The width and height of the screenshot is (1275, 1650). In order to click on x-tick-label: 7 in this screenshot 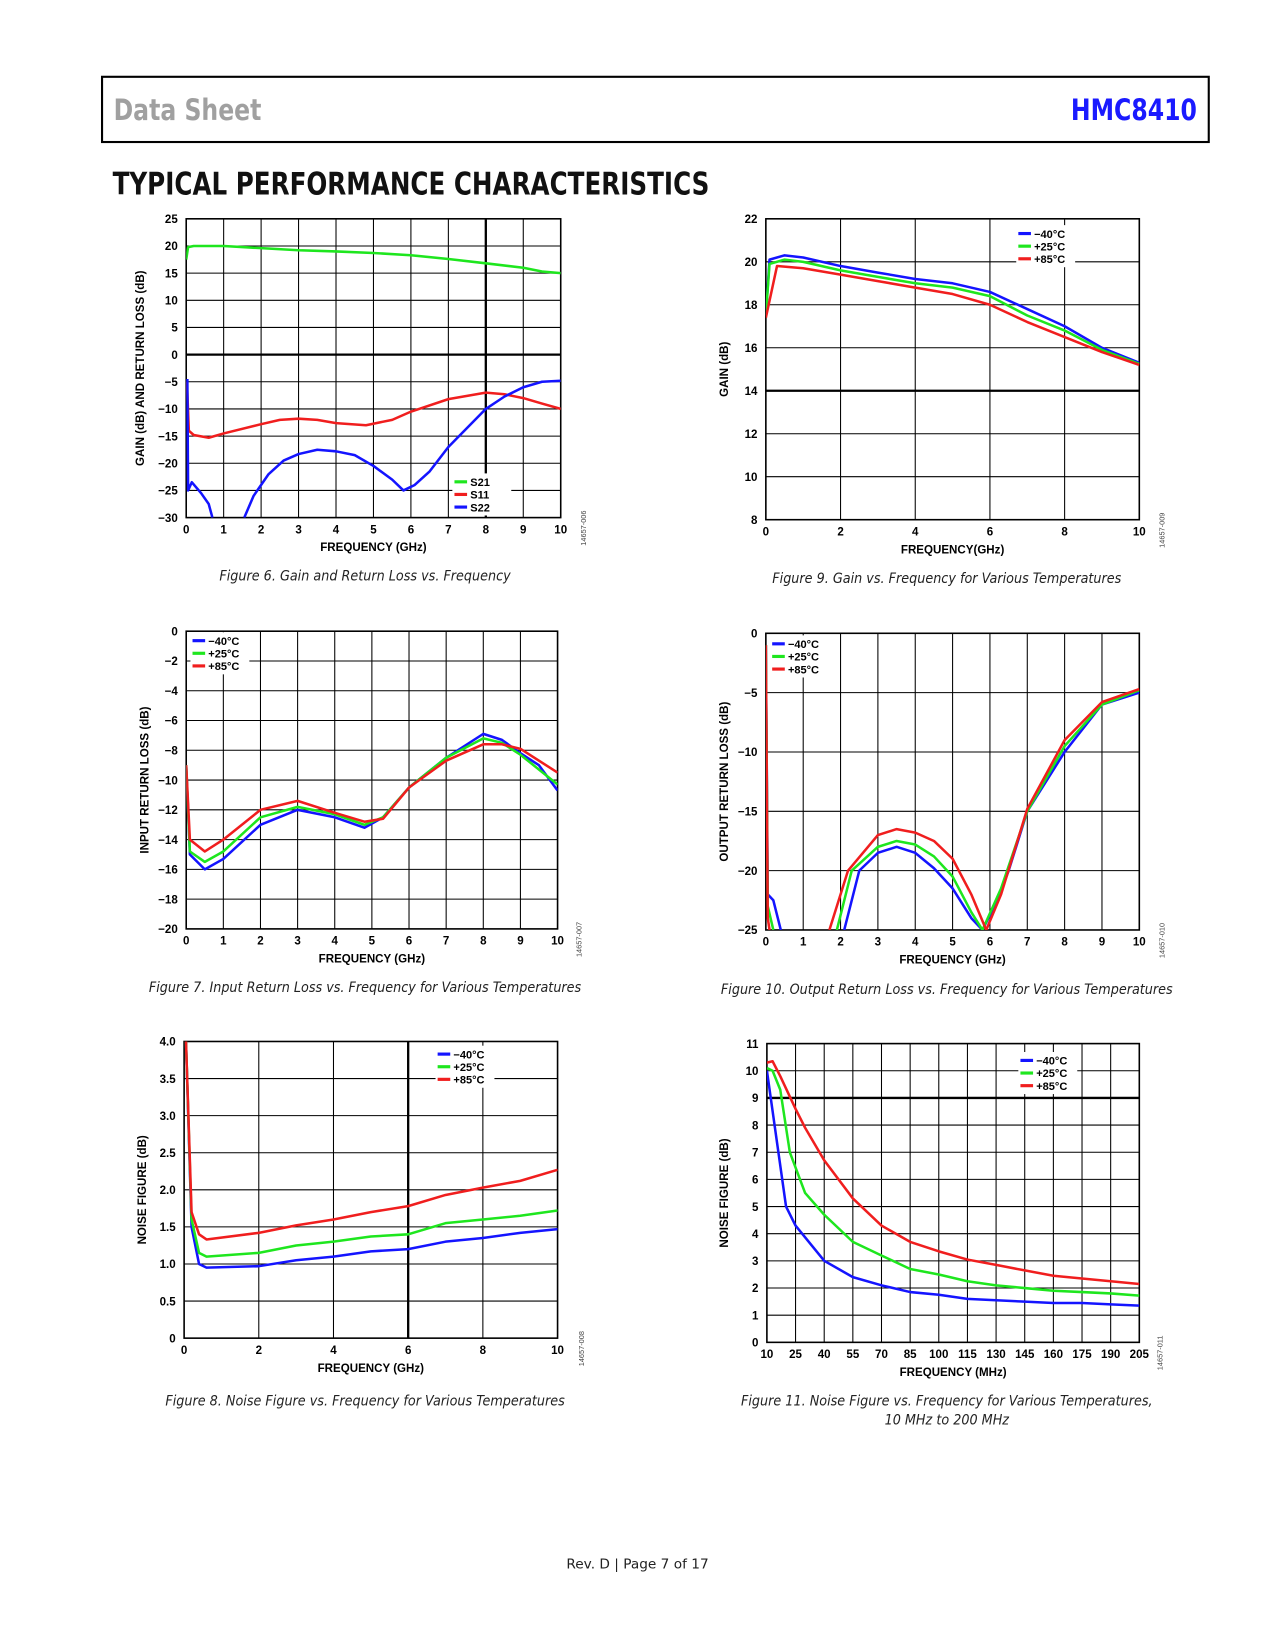, I will do `click(448, 530)`.